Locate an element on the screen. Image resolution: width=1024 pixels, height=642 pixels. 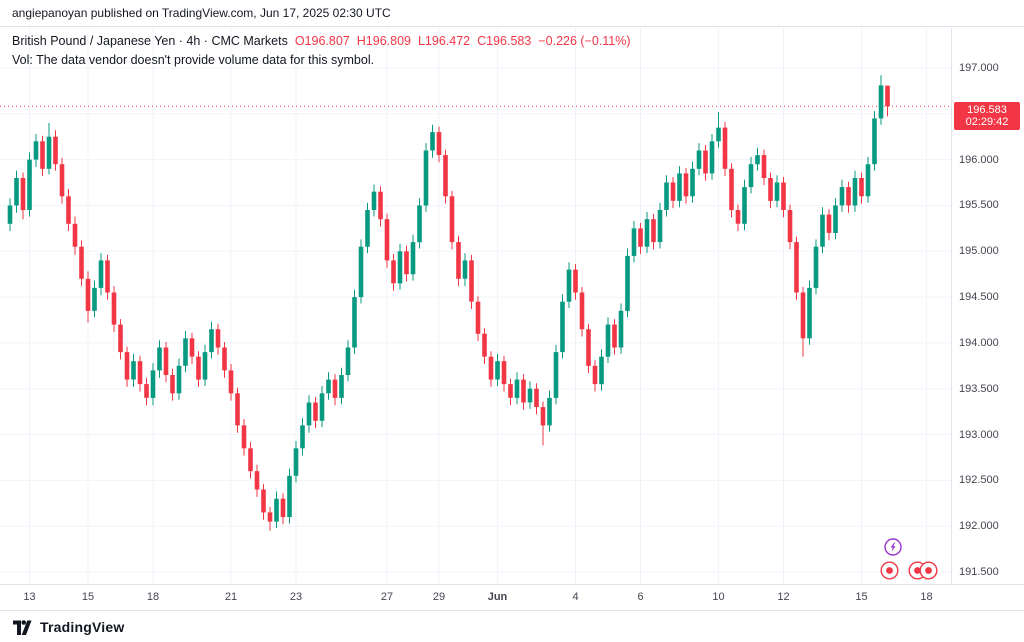
ohlc-close: C196.583 is located at coordinates (504, 41).